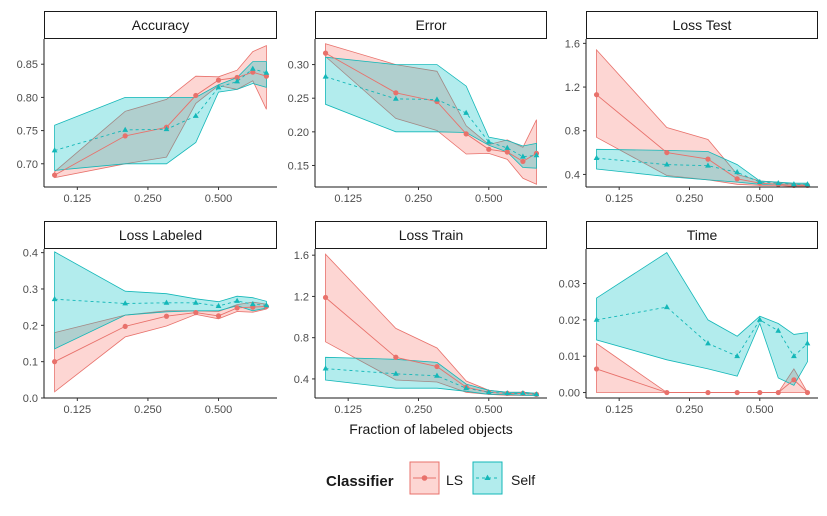 This screenshot has height=516, width=827. Describe the element at coordinates (489, 199) in the screenshot. I see `x-tick-label-error: 0.500` at that location.